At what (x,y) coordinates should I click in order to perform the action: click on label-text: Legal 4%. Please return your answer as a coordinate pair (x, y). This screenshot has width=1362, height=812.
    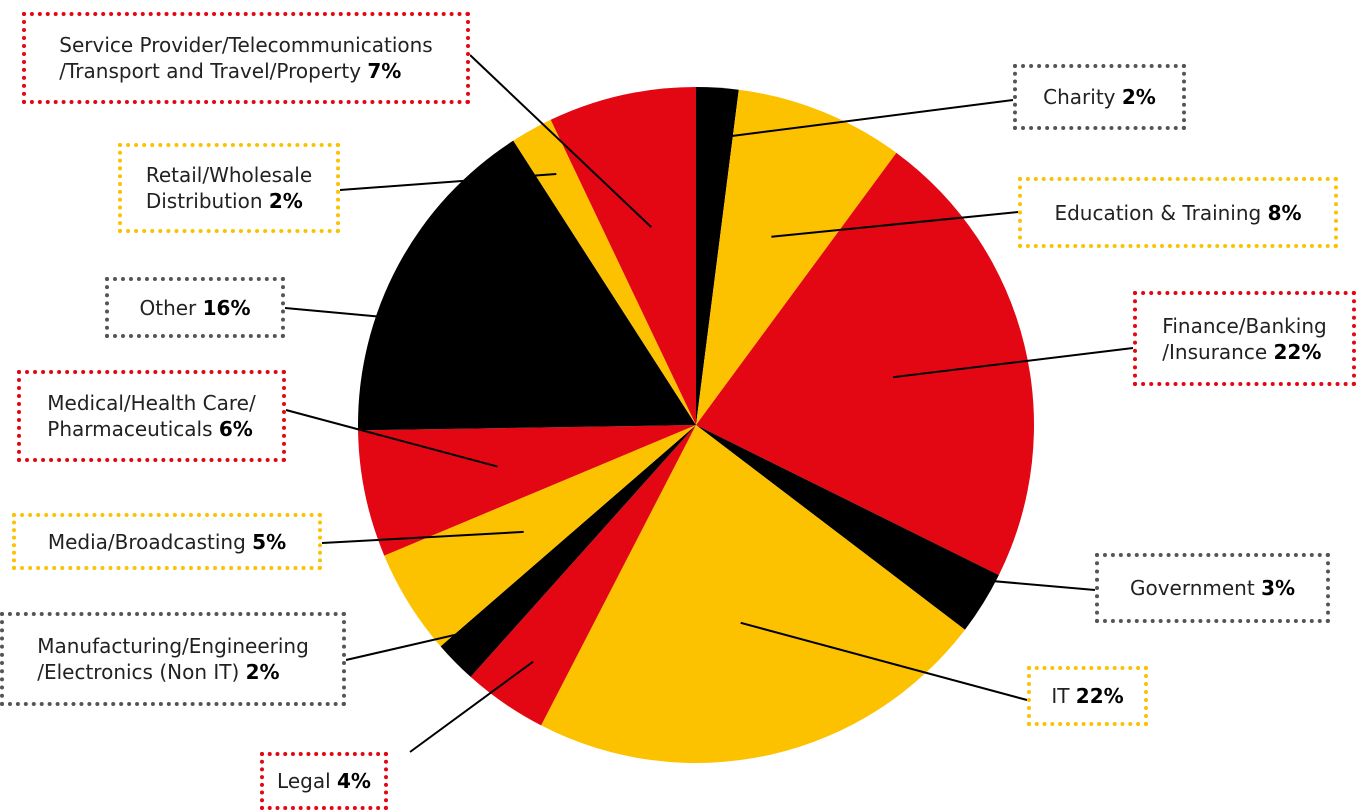
    Looking at the image, I should click on (324, 781).